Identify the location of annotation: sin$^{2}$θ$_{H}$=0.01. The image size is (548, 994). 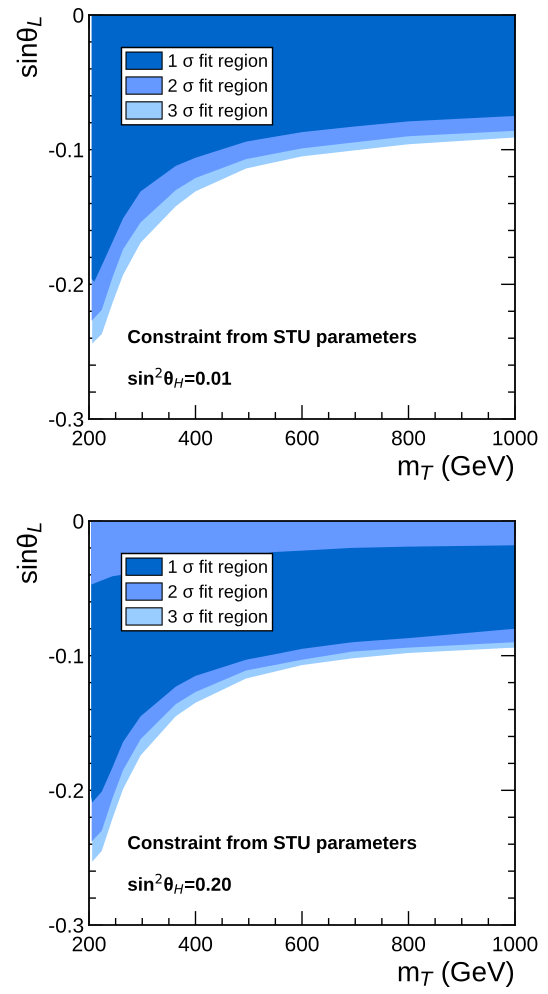
(180, 378).